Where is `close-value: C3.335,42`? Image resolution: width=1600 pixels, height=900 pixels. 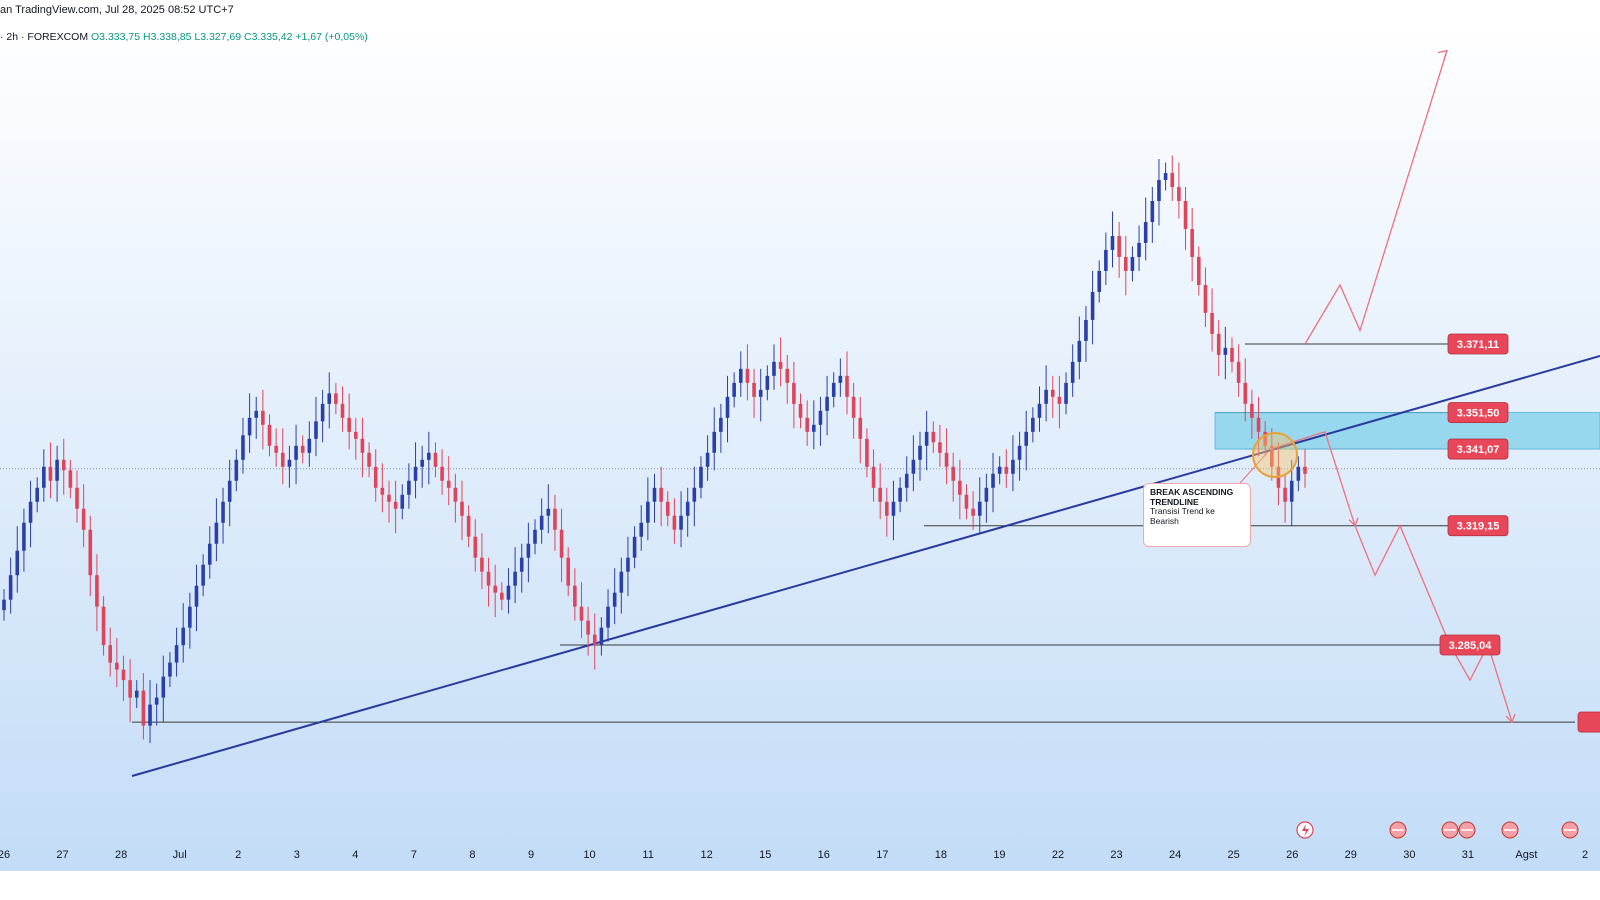
close-value: C3.335,42 is located at coordinates (268, 37).